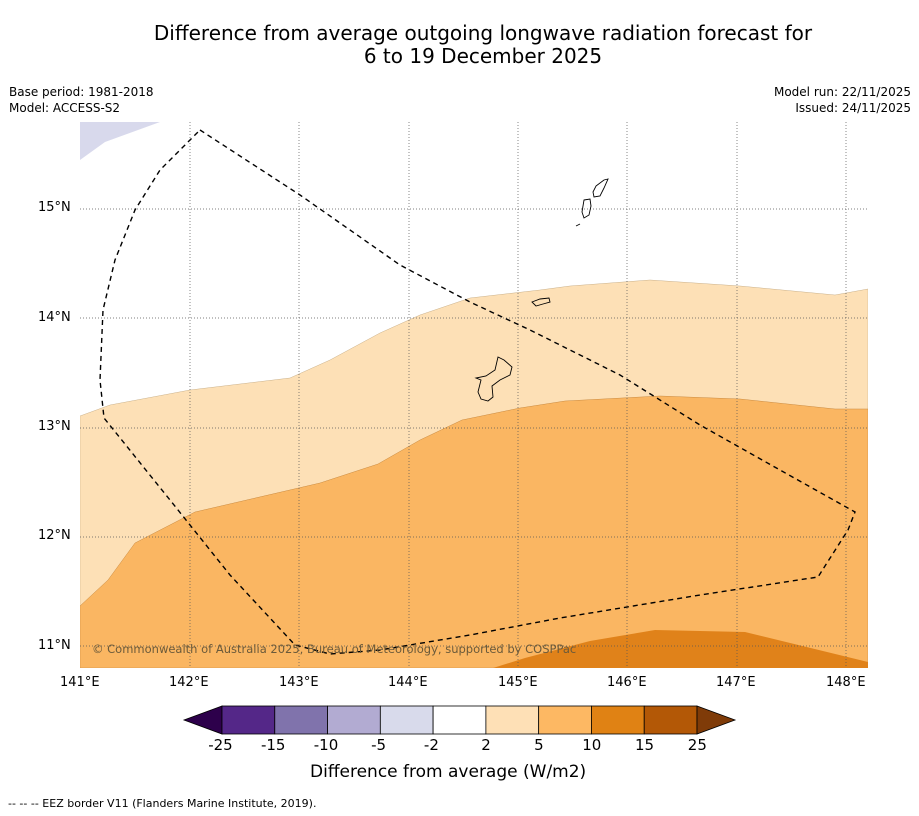  Describe the element at coordinates (645, 745) in the screenshot. I see `colorbar-tick-label: 15` at that location.